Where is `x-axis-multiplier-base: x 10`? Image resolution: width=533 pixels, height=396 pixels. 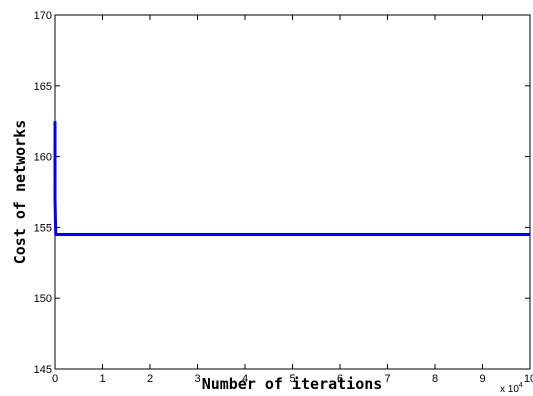
x-axis-multiplier-base: x 10 is located at coordinates (509, 389).